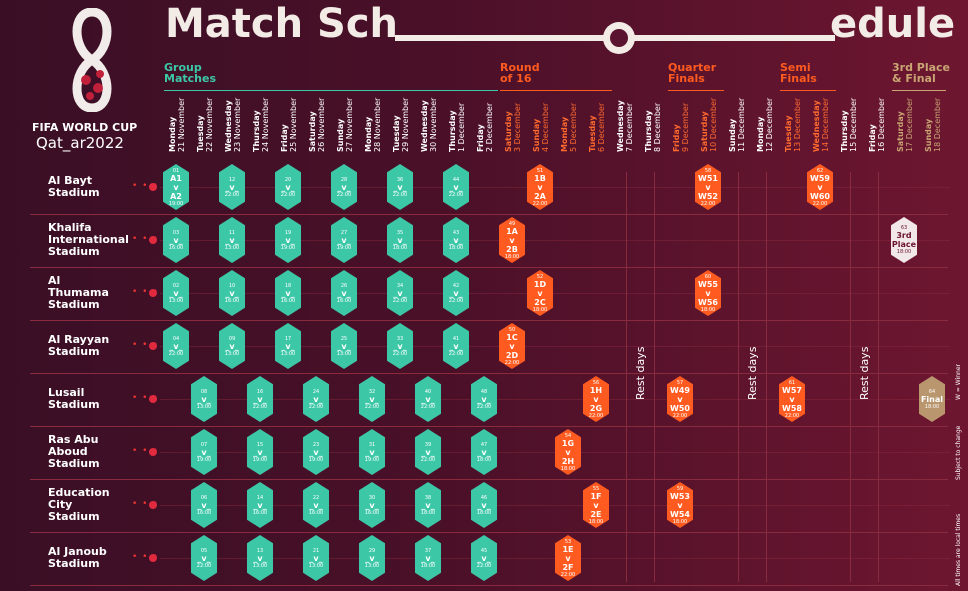  Describe the element at coordinates (400, 240) in the screenshot. I see `match-hex: 35 _v_ 18:00` at that location.